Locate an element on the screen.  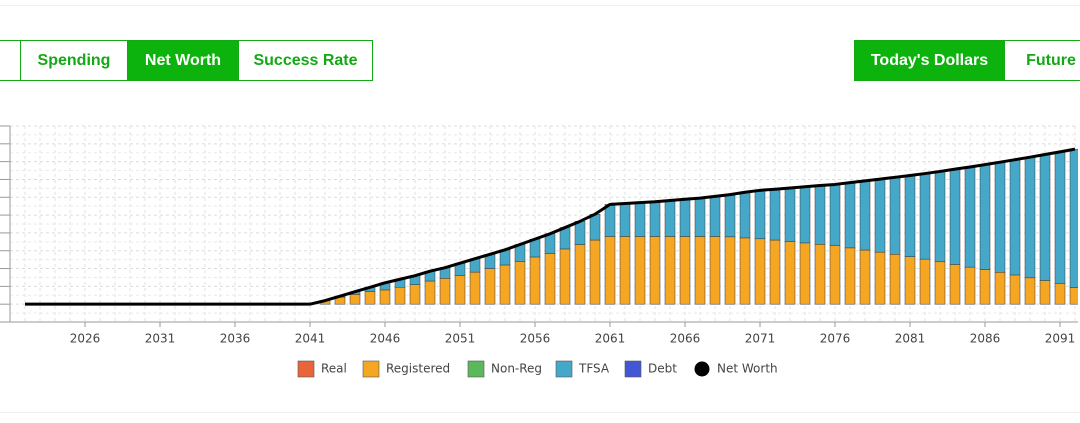
legend-label: Debt is located at coordinates (662, 369).